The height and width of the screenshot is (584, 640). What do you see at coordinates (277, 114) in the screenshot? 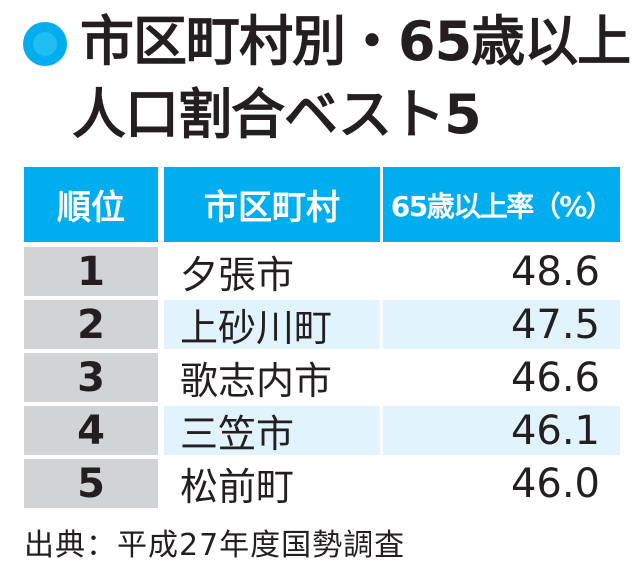
I see `title-line-2: 人口割合ベスト5` at bounding box center [277, 114].